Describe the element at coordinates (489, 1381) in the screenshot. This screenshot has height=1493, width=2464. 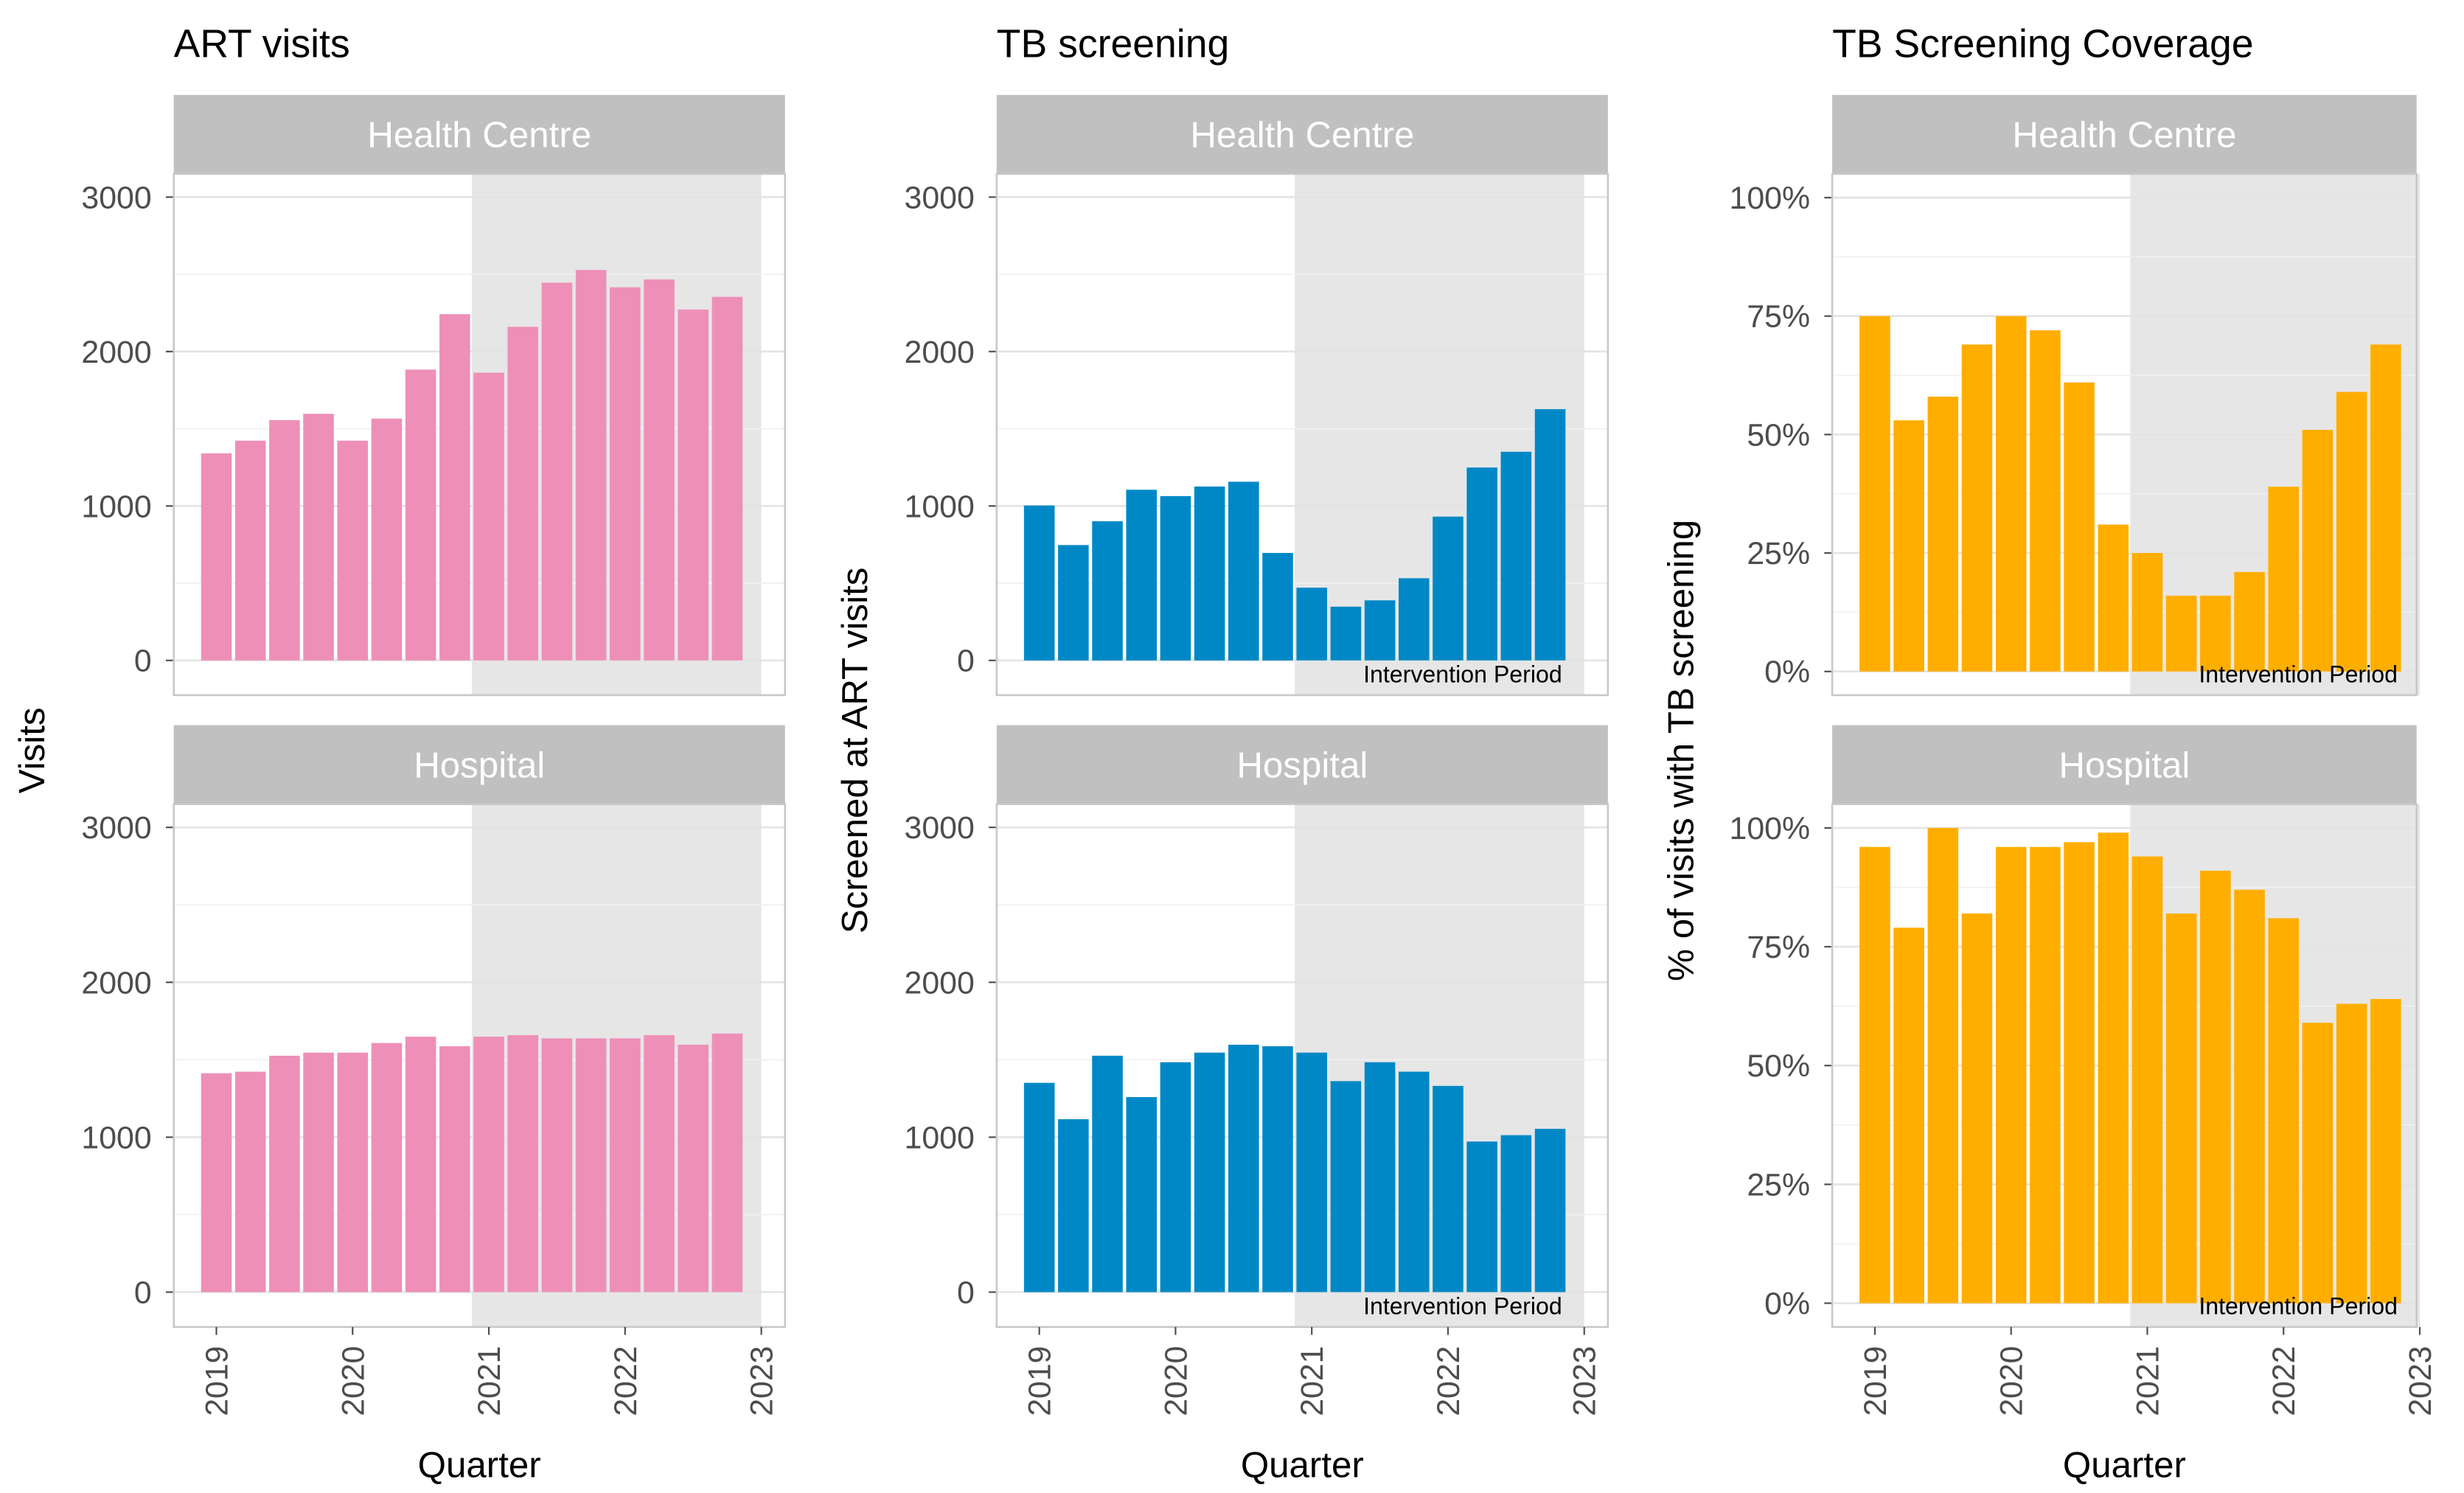
I see `x-tick-label: 2021` at that location.